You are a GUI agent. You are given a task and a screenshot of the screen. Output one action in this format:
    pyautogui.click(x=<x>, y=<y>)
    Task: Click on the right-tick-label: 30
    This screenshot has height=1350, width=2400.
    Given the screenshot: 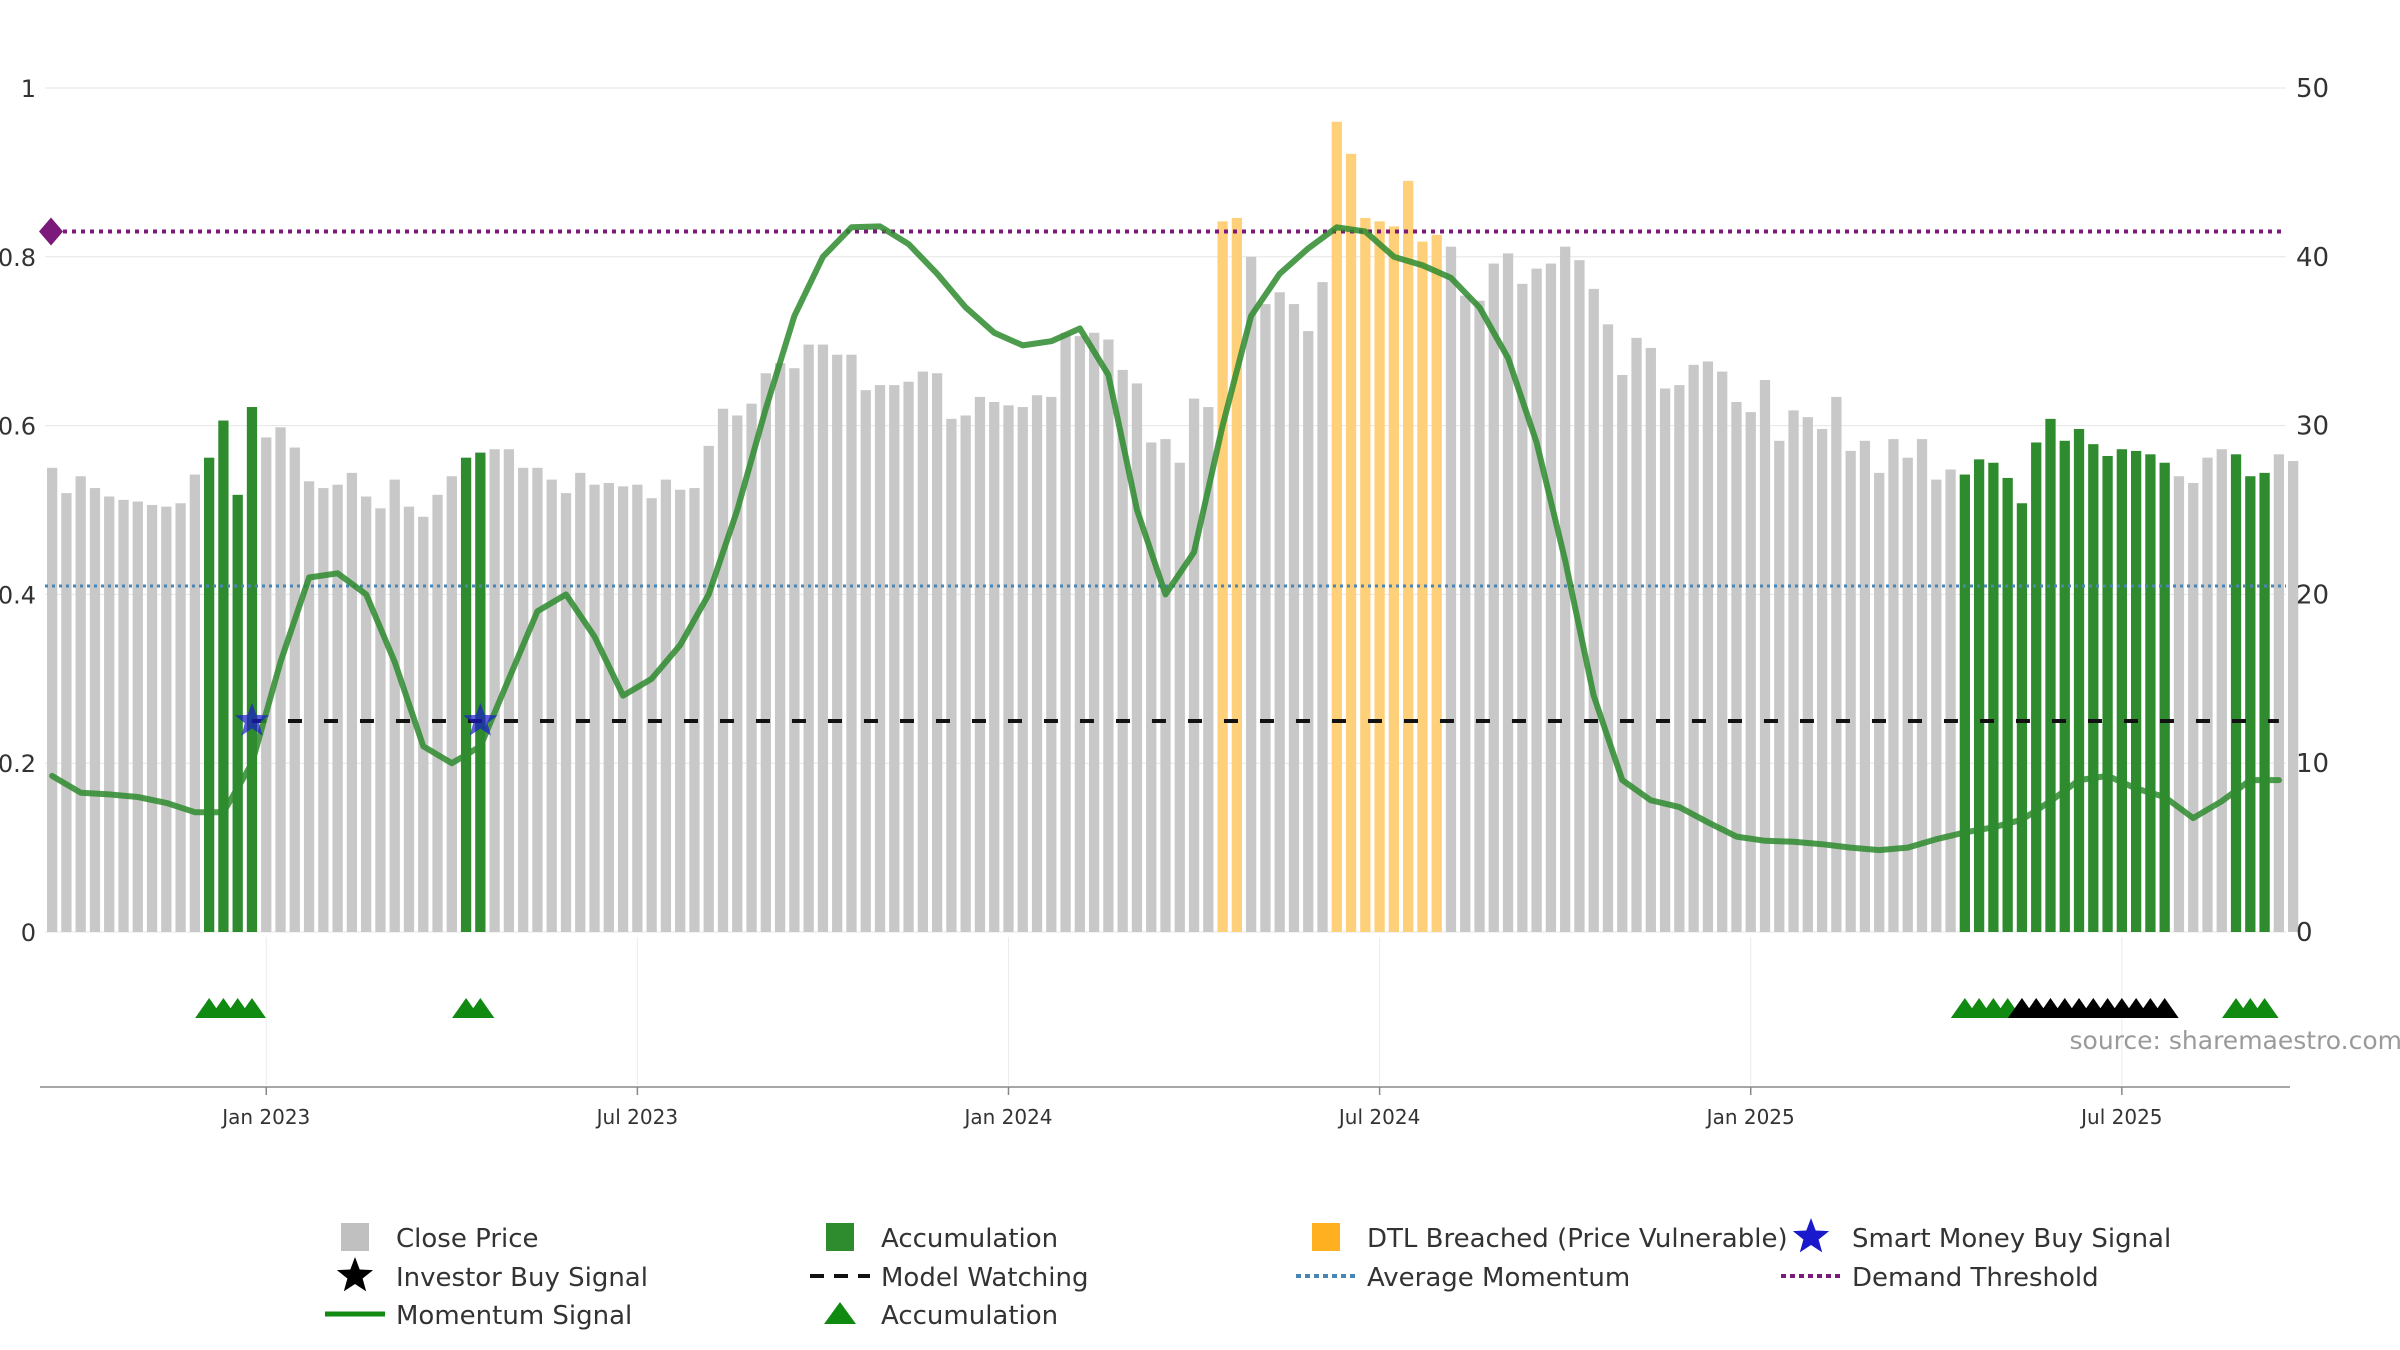 What is the action you would take?
    pyautogui.click(x=2312, y=427)
    